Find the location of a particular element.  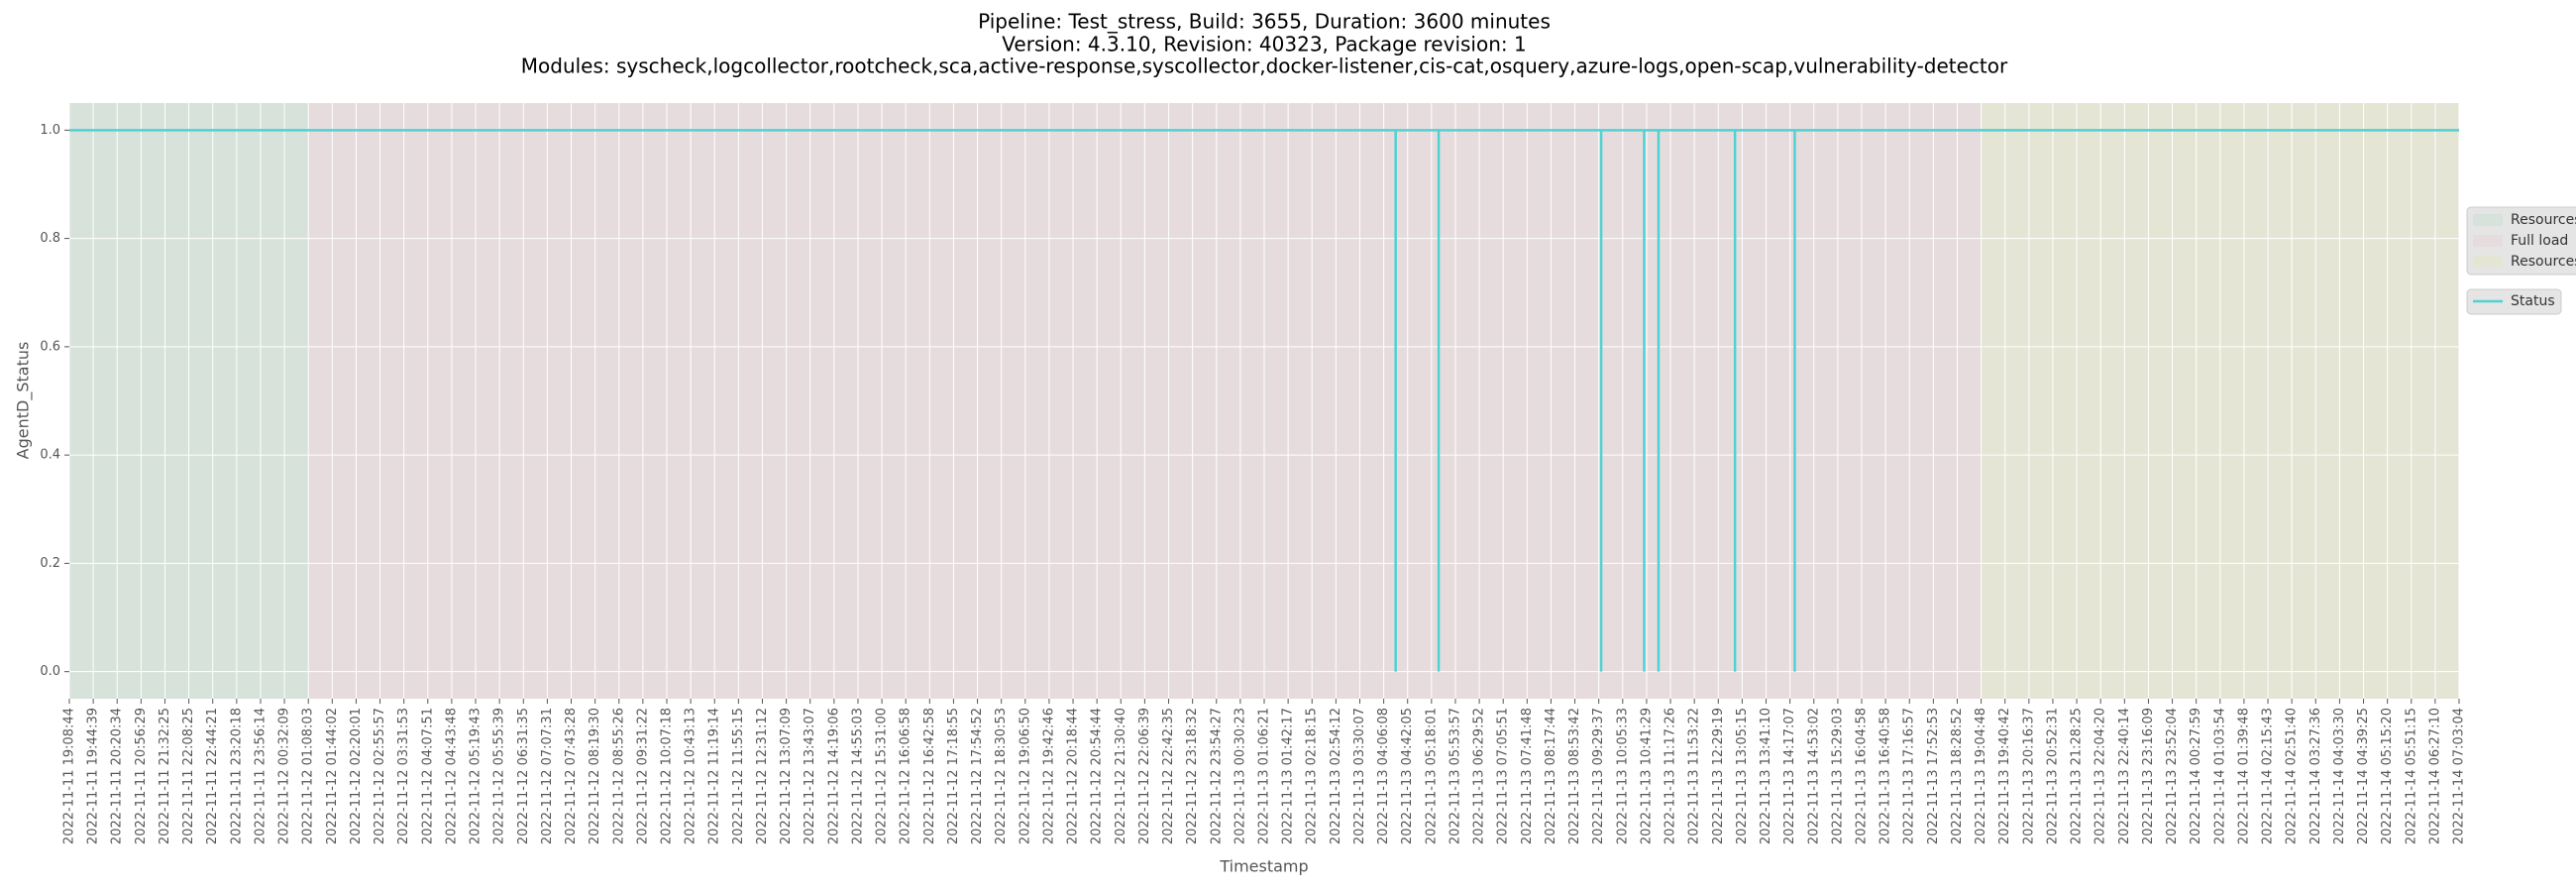

x-tick-label: 2022-11-14 04:03:30 is located at coordinates (2339, 776).